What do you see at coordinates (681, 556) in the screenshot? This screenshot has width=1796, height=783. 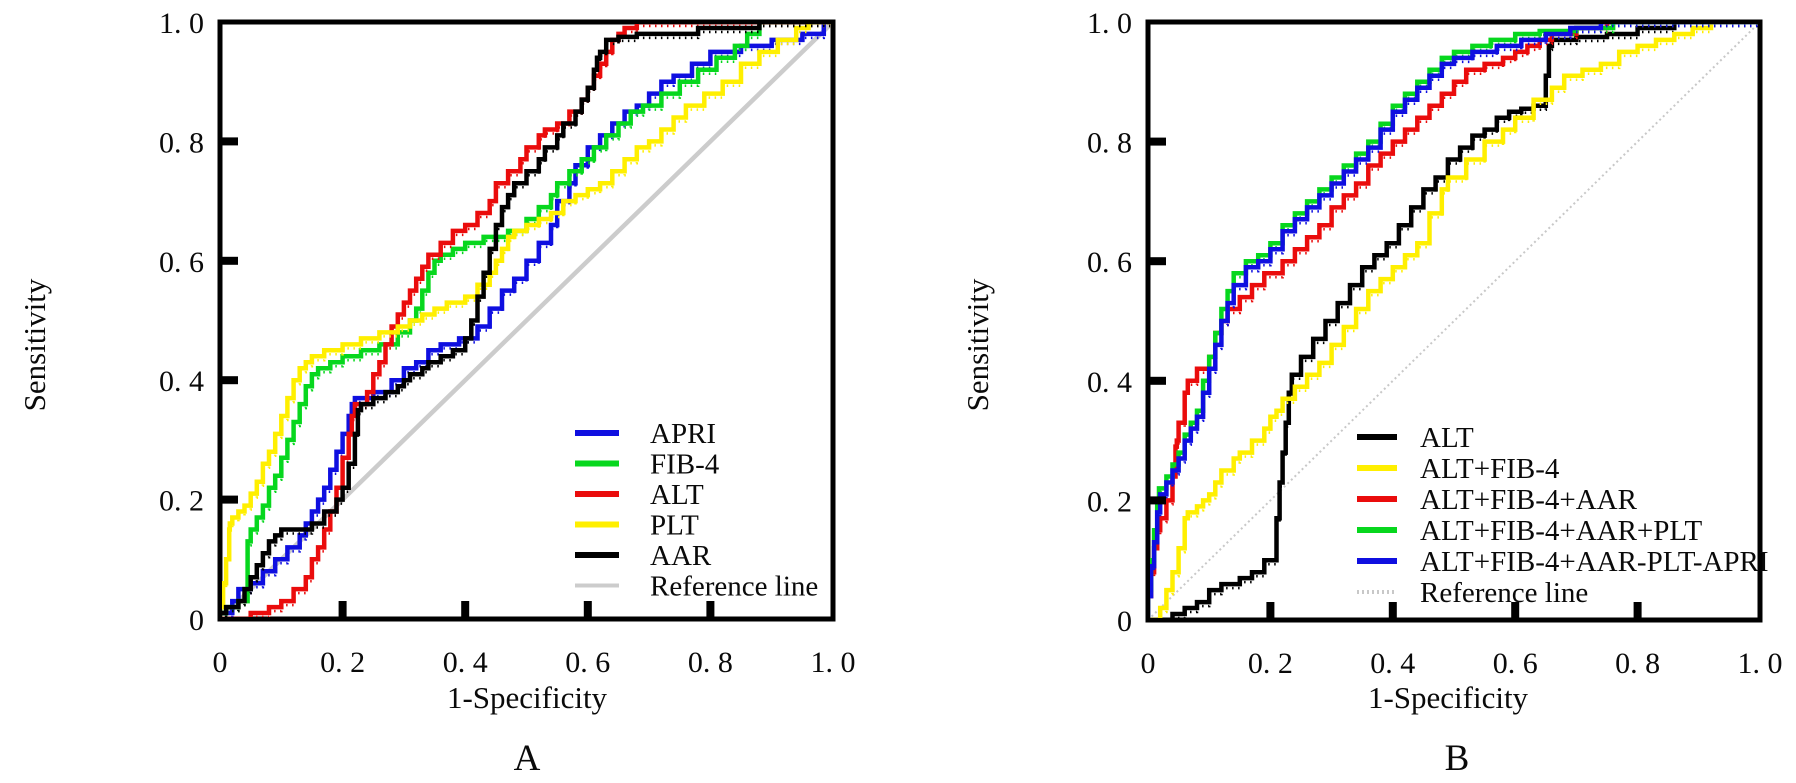 I see `legend-label: AAR` at bounding box center [681, 556].